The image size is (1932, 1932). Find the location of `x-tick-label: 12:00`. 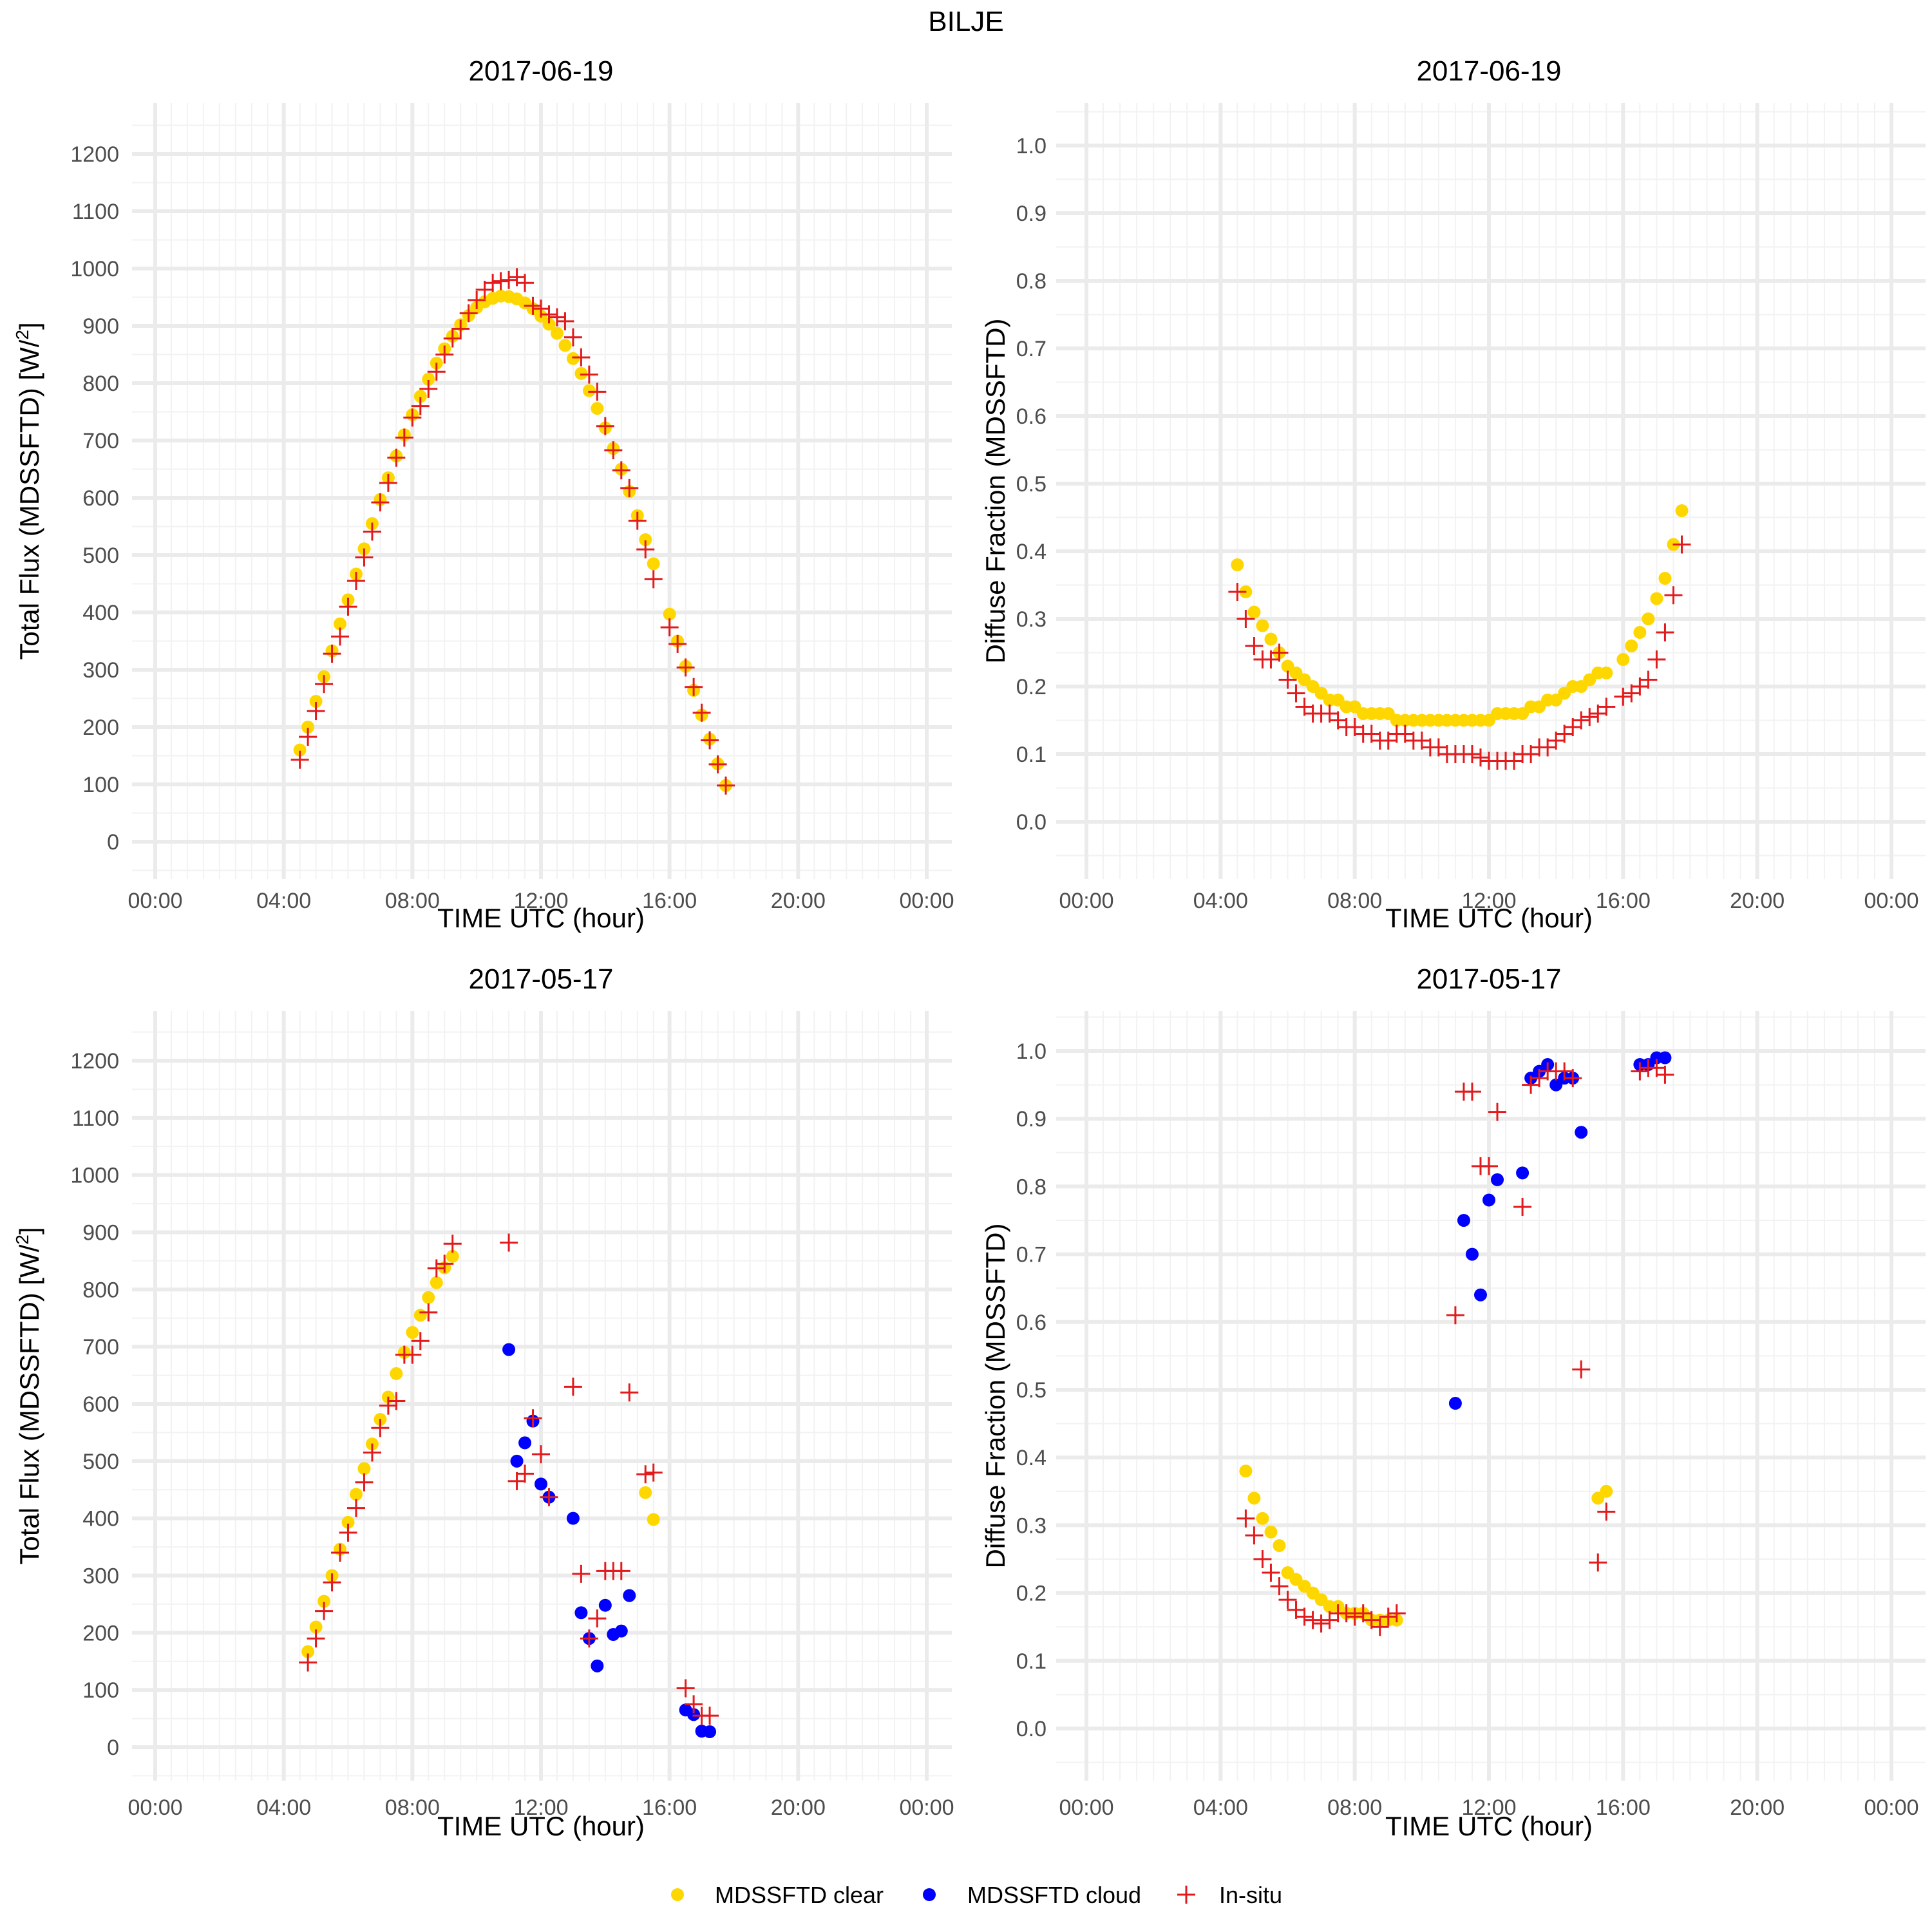

x-tick-label: 12:00 is located at coordinates (540, 901).